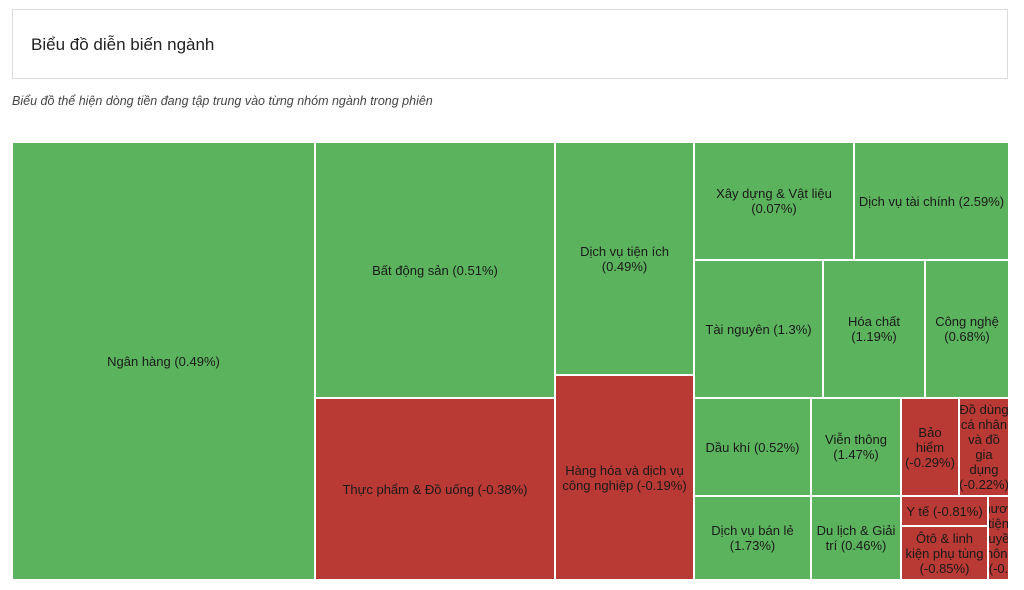  I want to click on treemap-tile: Hàng hóa và dịch vụ công nghiệp (-0.19%), so click(624, 477).